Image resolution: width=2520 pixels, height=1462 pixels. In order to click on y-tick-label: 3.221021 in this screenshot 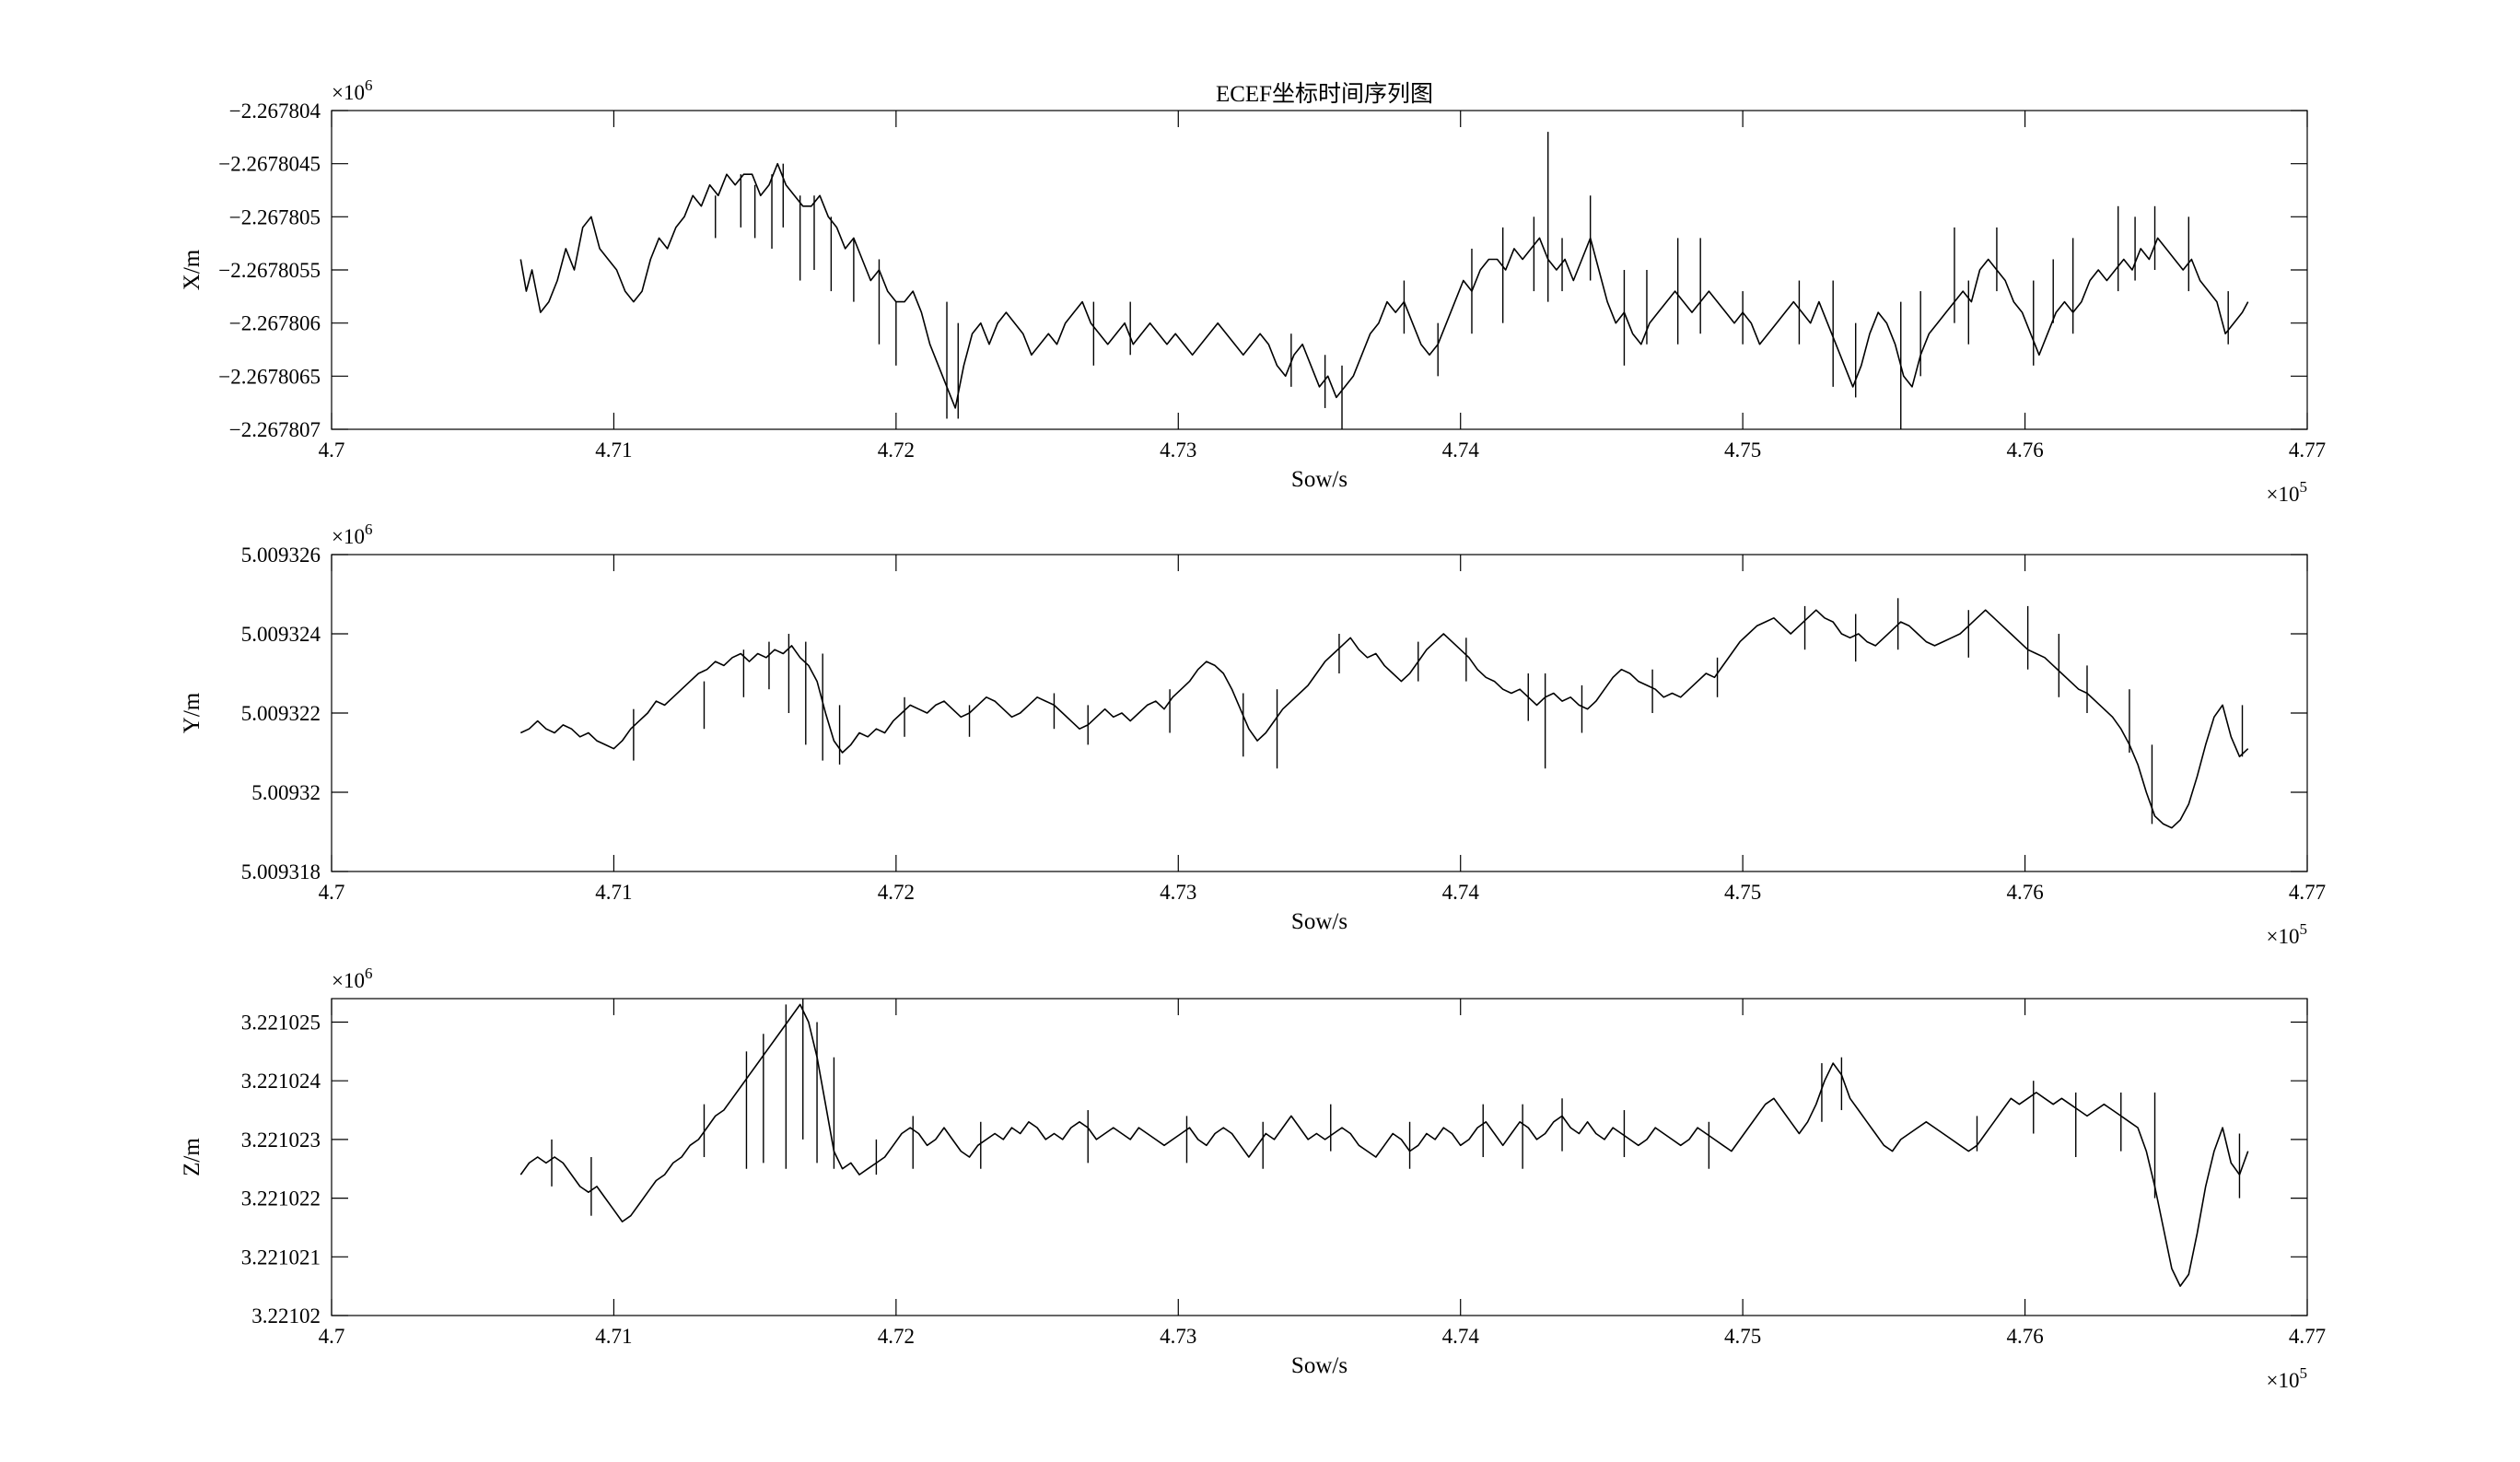, I will do `click(281, 1257)`.